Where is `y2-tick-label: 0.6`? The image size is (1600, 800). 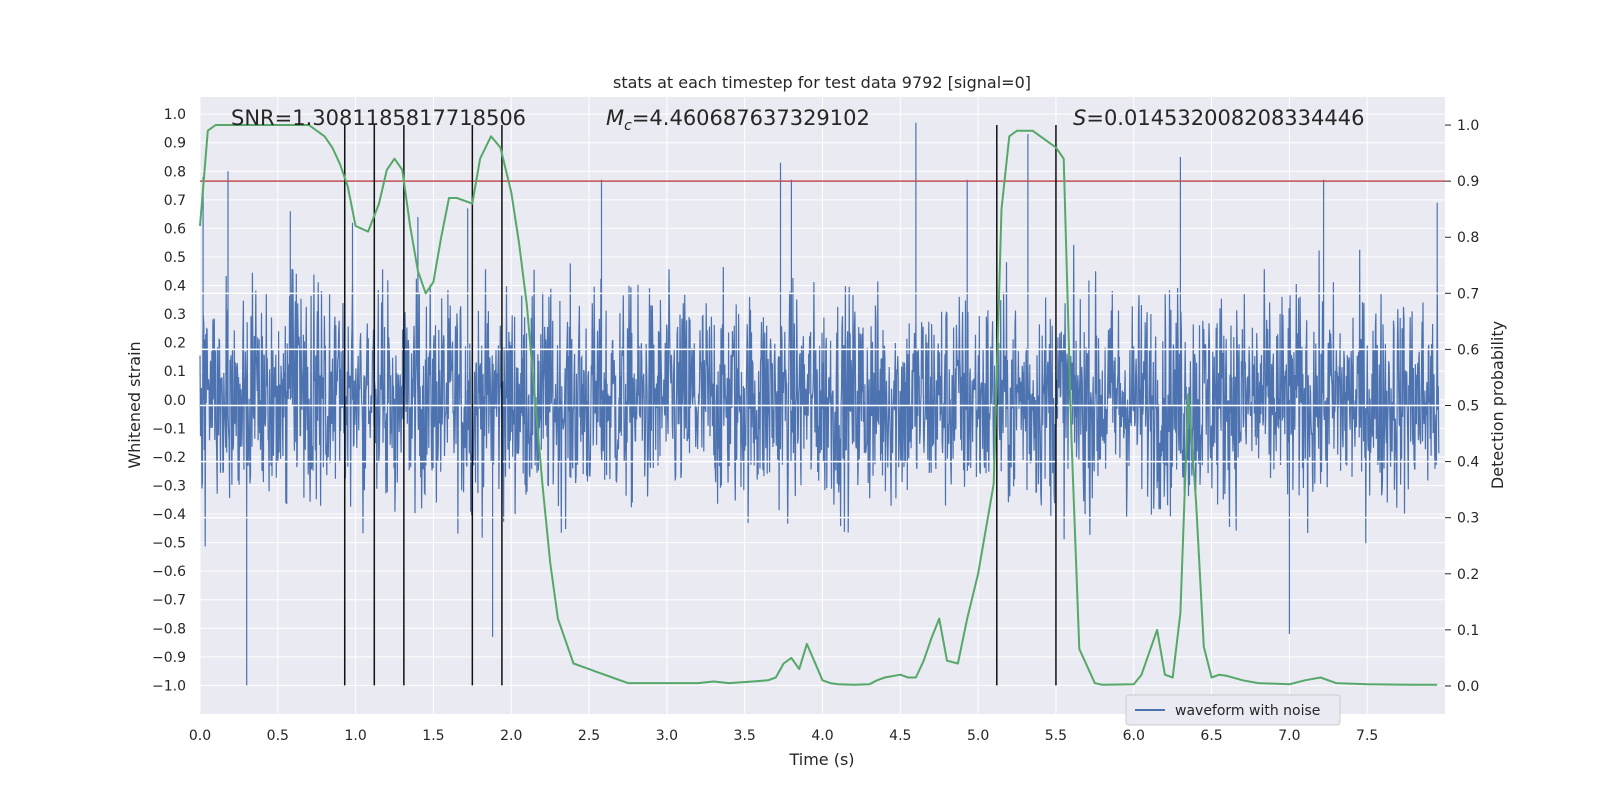 y2-tick-label: 0.6 is located at coordinates (1468, 350).